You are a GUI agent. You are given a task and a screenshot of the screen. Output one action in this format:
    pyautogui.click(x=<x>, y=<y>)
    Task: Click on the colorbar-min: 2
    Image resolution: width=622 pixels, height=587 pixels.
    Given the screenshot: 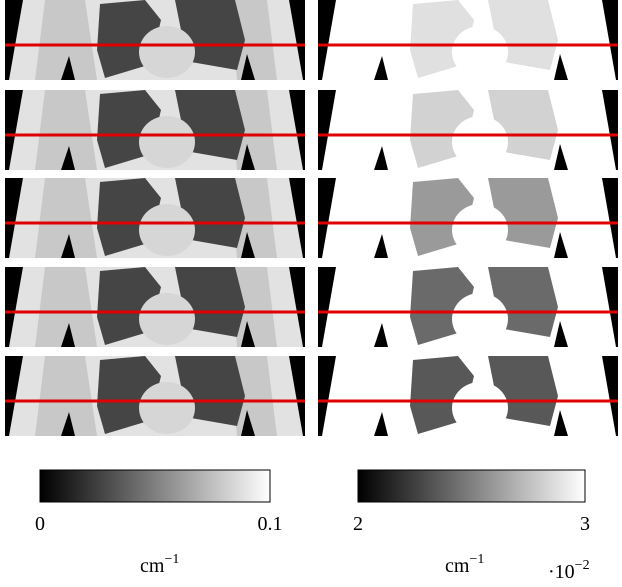 What is the action you would take?
    pyautogui.click(x=358, y=524)
    